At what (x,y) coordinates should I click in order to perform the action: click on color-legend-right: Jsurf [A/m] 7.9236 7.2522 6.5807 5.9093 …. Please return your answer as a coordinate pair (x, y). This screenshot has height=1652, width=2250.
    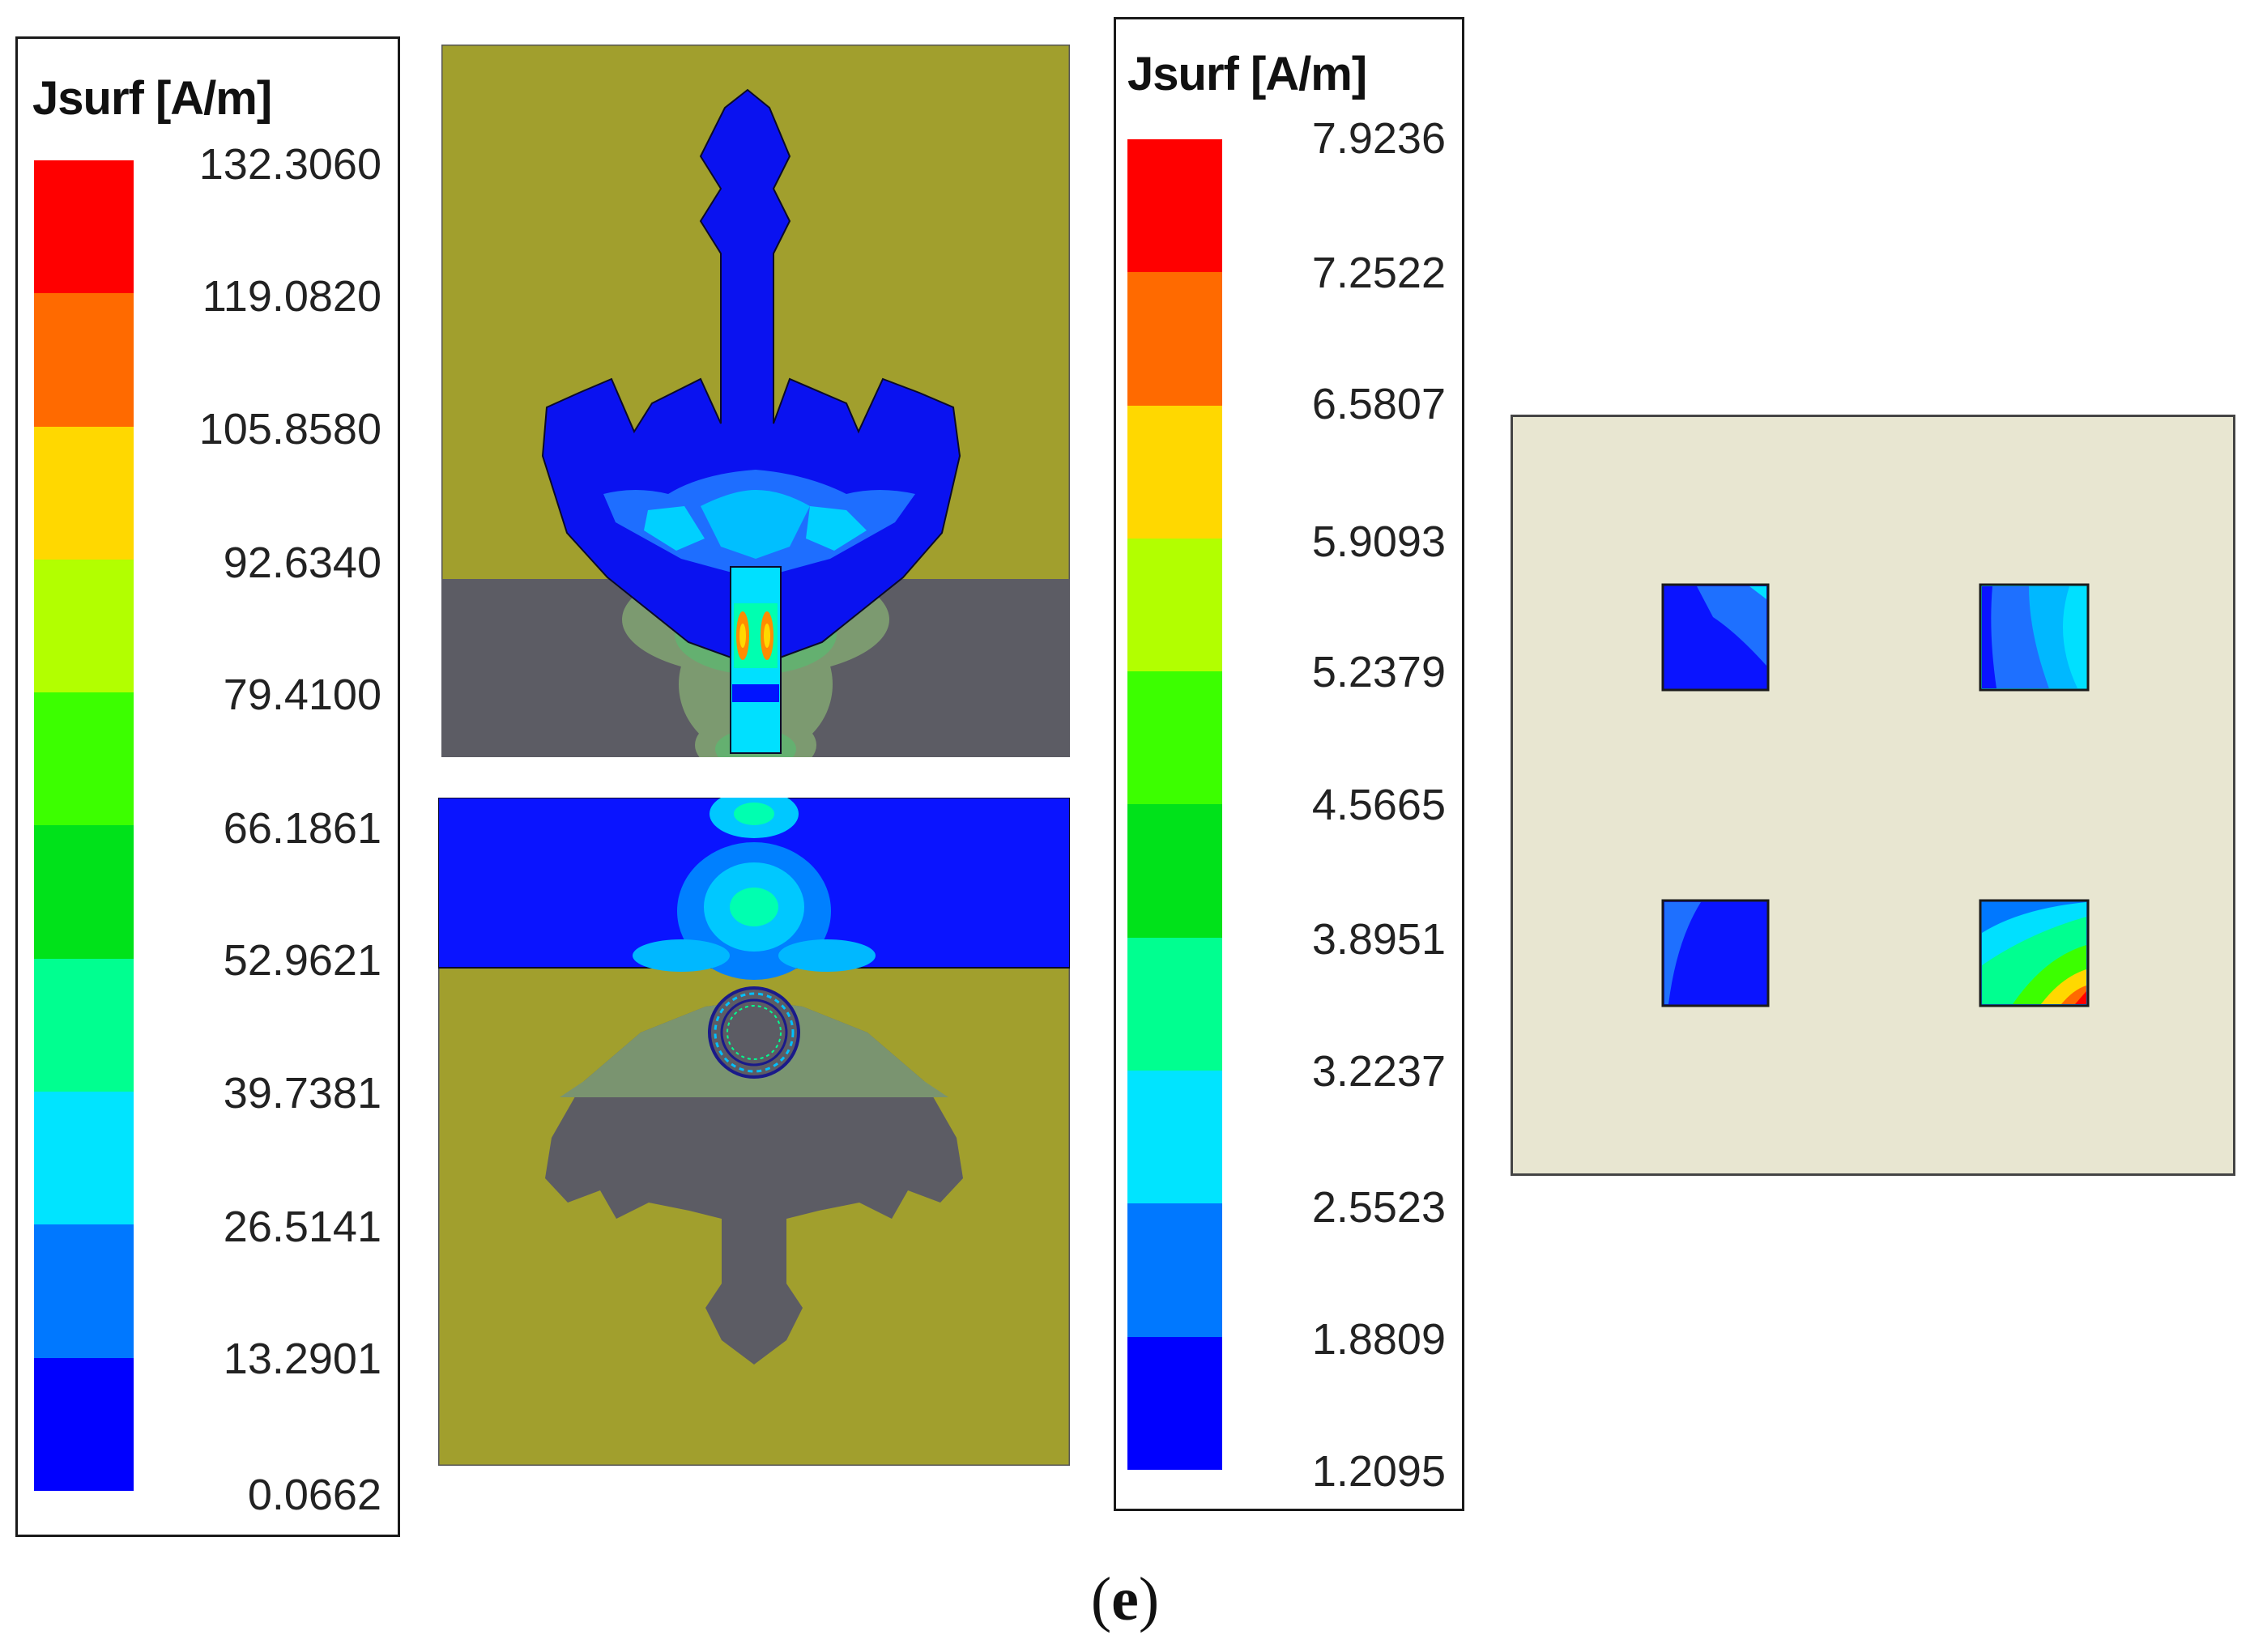
    Looking at the image, I should click on (1289, 764).